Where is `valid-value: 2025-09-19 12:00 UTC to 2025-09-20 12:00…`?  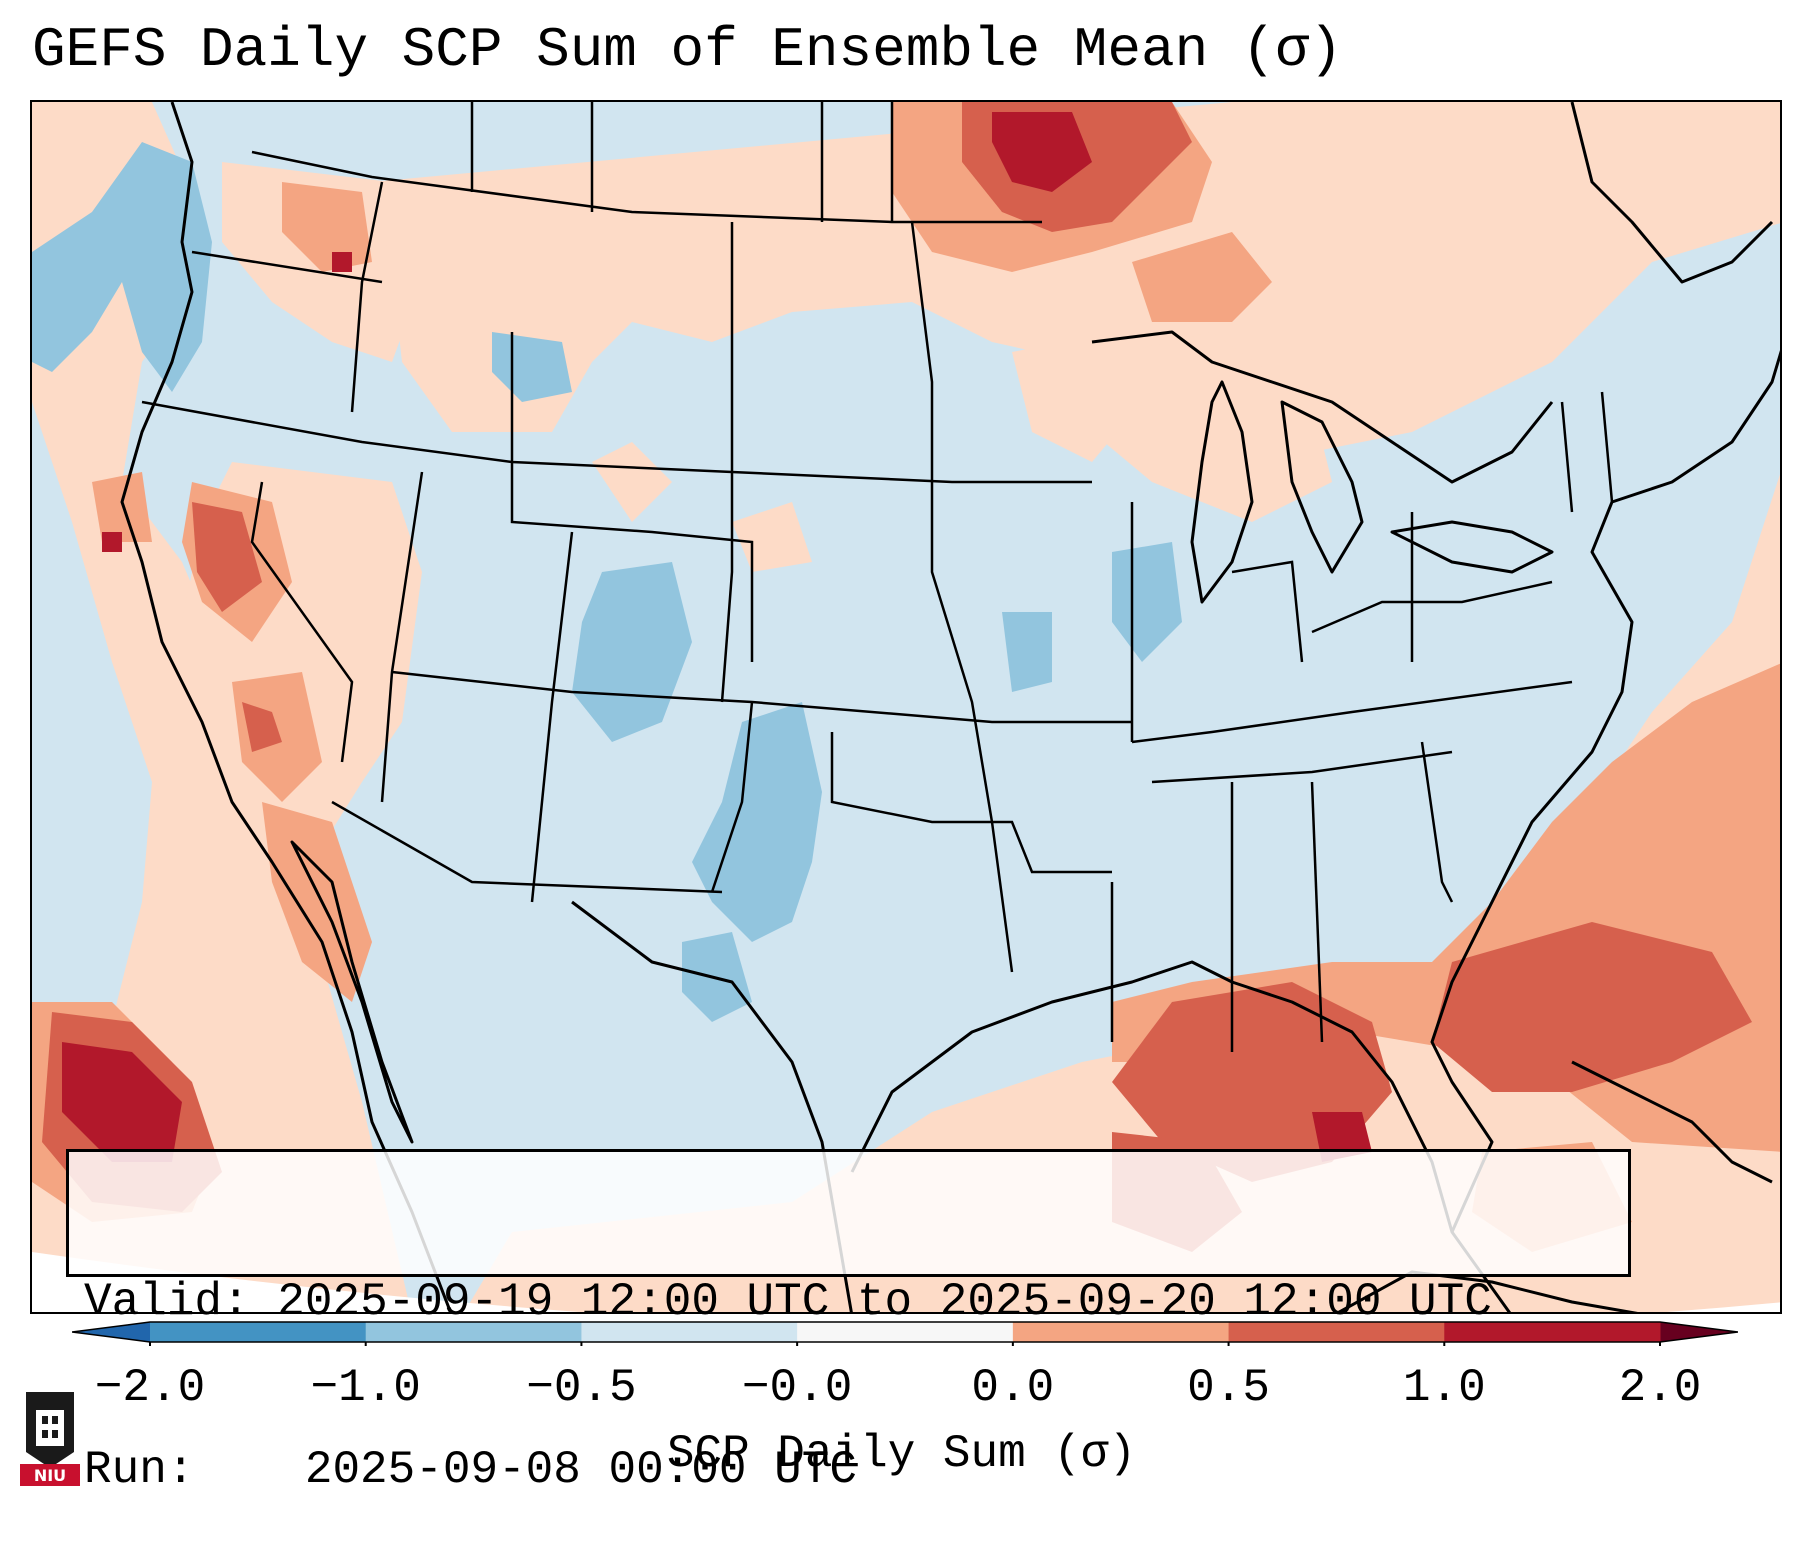 valid-value: 2025-09-19 12:00 UTC to 2025-09-20 12:00… is located at coordinates (884, 1302).